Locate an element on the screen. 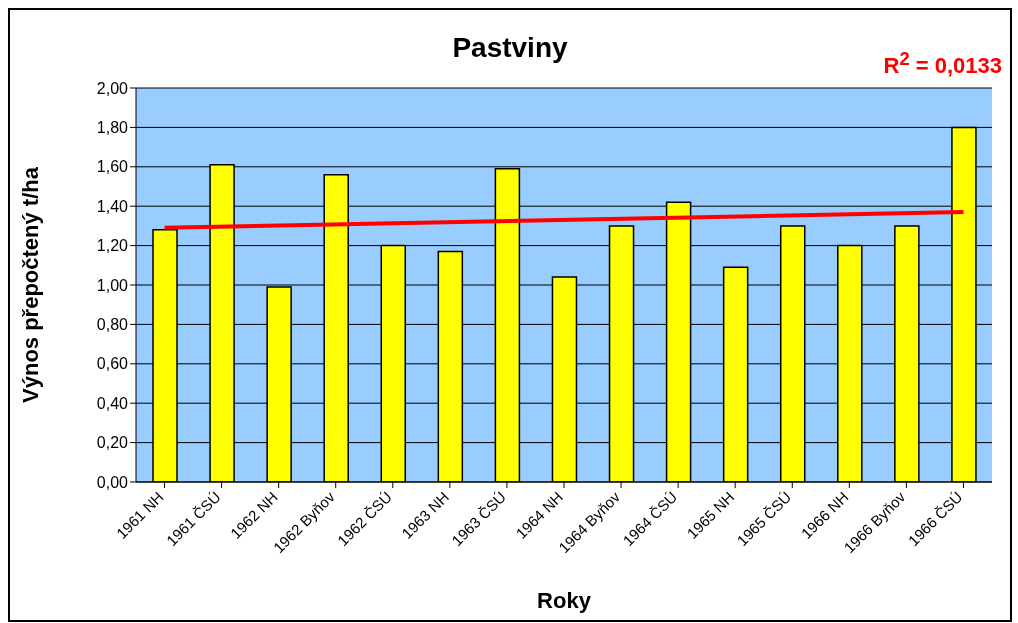  y-axis-title: Výnos přepočtený t/ha is located at coordinates (30, 284).